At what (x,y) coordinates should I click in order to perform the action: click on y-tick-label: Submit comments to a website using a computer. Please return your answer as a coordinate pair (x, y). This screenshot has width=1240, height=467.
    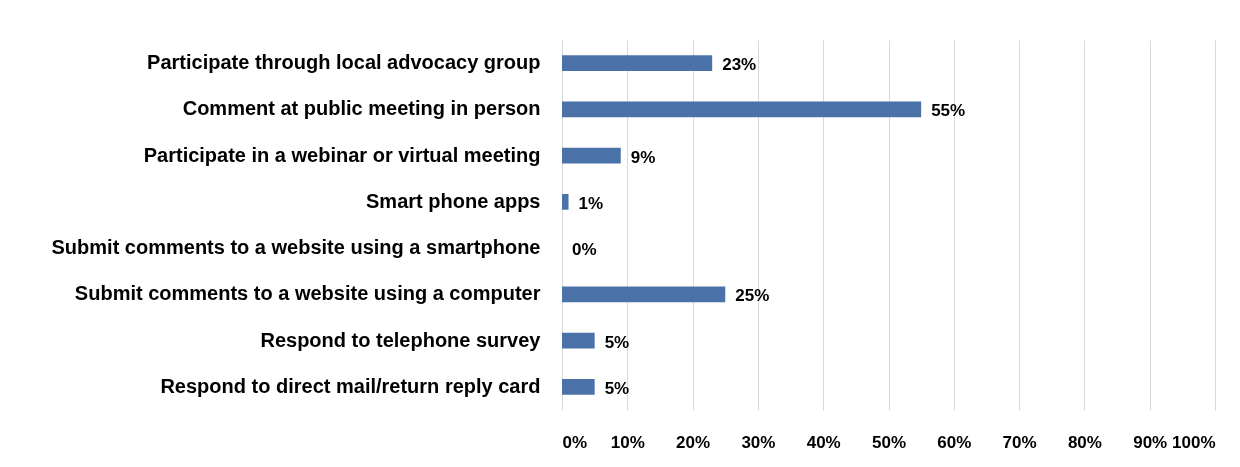
    Looking at the image, I should click on (307, 293).